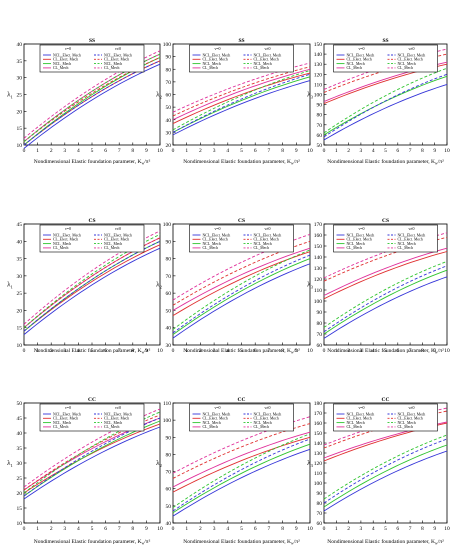 Image resolution: width=453 pixels, height=550 pixels. What do you see at coordinates (318, 258) in the screenshot?
I see `y-tick-label: 140` at bounding box center [318, 258].